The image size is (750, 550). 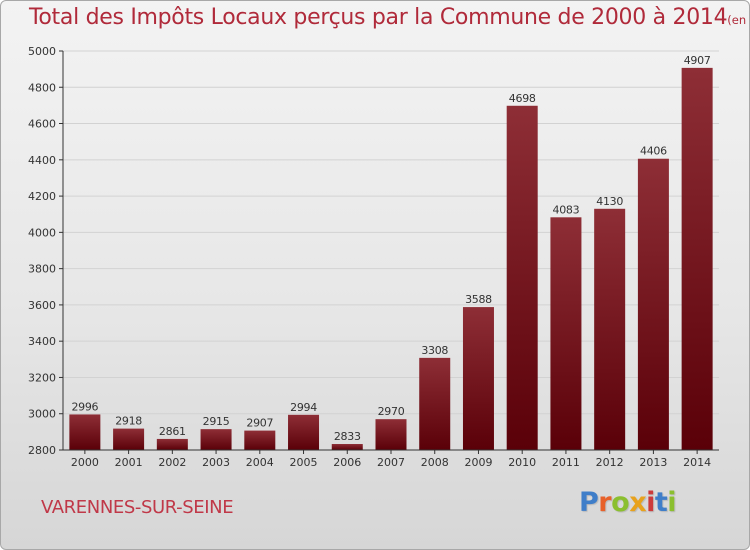 What do you see at coordinates (478, 378) in the screenshot?
I see `bar-2009` at bounding box center [478, 378].